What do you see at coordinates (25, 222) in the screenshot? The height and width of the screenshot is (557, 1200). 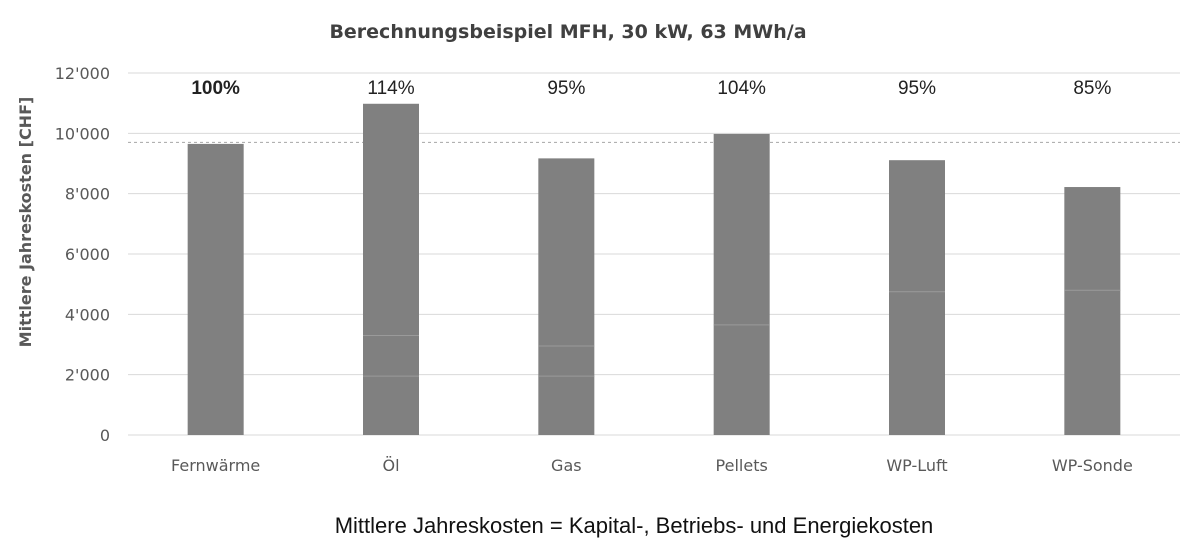 I see `y-axis-label: Mittlere Jahreskosten [CHF]` at bounding box center [25, 222].